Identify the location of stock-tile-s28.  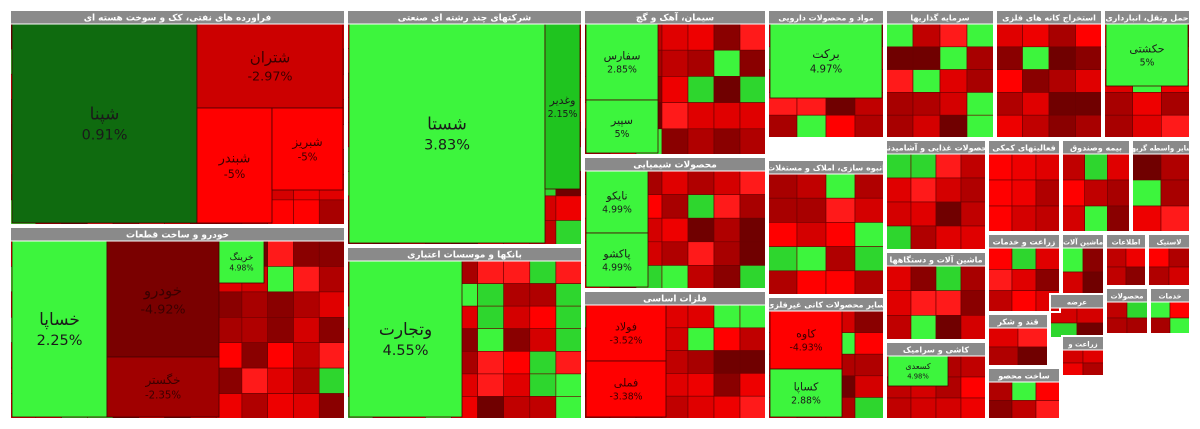
(1000, 410).